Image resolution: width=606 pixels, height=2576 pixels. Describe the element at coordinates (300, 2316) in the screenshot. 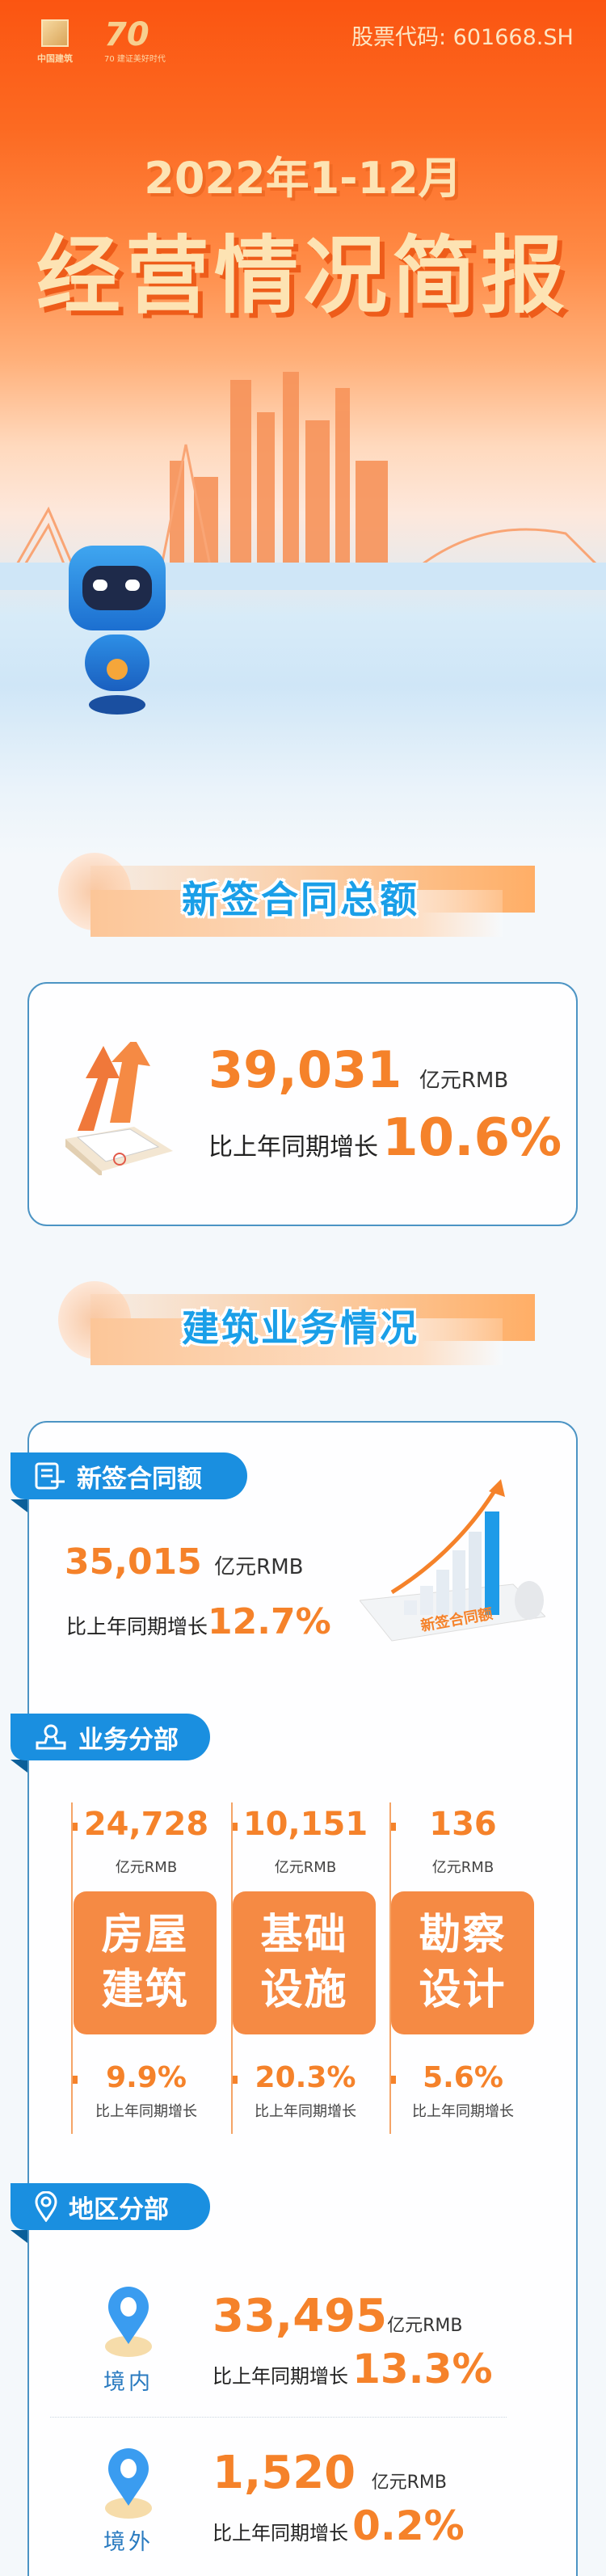

I see `region-value: 33,495` at that location.